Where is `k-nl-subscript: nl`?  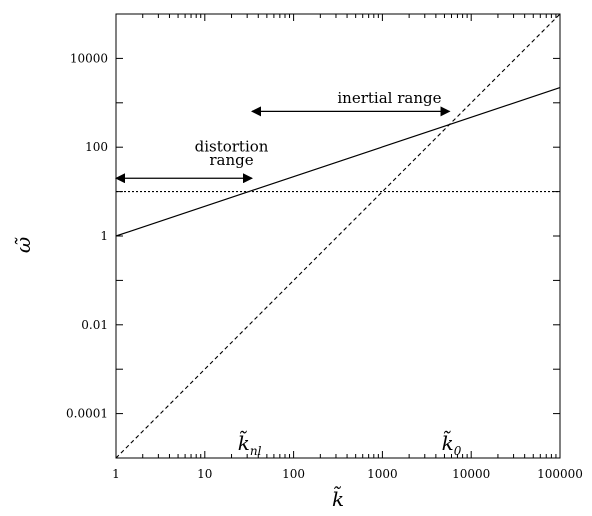 k-nl-subscript: nl is located at coordinates (256, 451).